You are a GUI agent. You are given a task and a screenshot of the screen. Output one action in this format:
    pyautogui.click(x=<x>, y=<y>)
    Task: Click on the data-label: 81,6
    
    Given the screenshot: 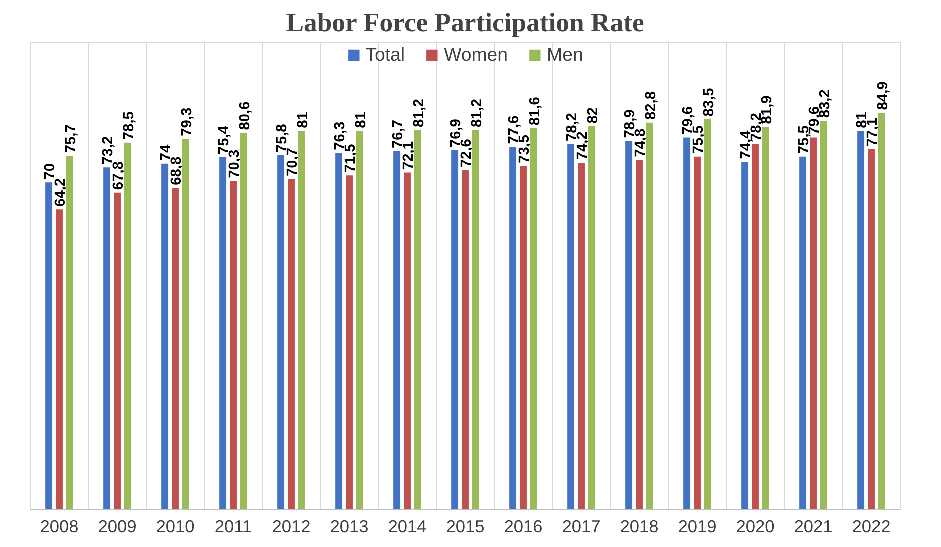 What is the action you would take?
    pyautogui.click(x=535, y=111)
    